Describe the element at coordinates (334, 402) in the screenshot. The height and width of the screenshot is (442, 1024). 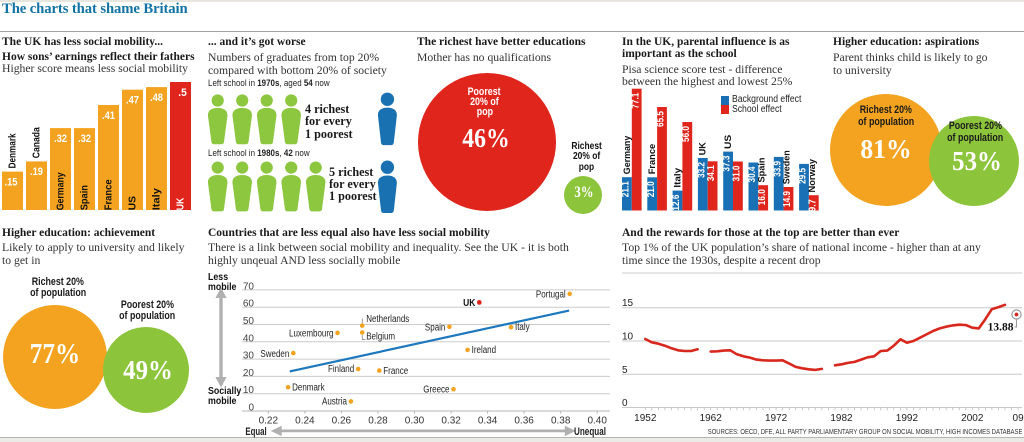
I see `svg-text: Austria` at that location.